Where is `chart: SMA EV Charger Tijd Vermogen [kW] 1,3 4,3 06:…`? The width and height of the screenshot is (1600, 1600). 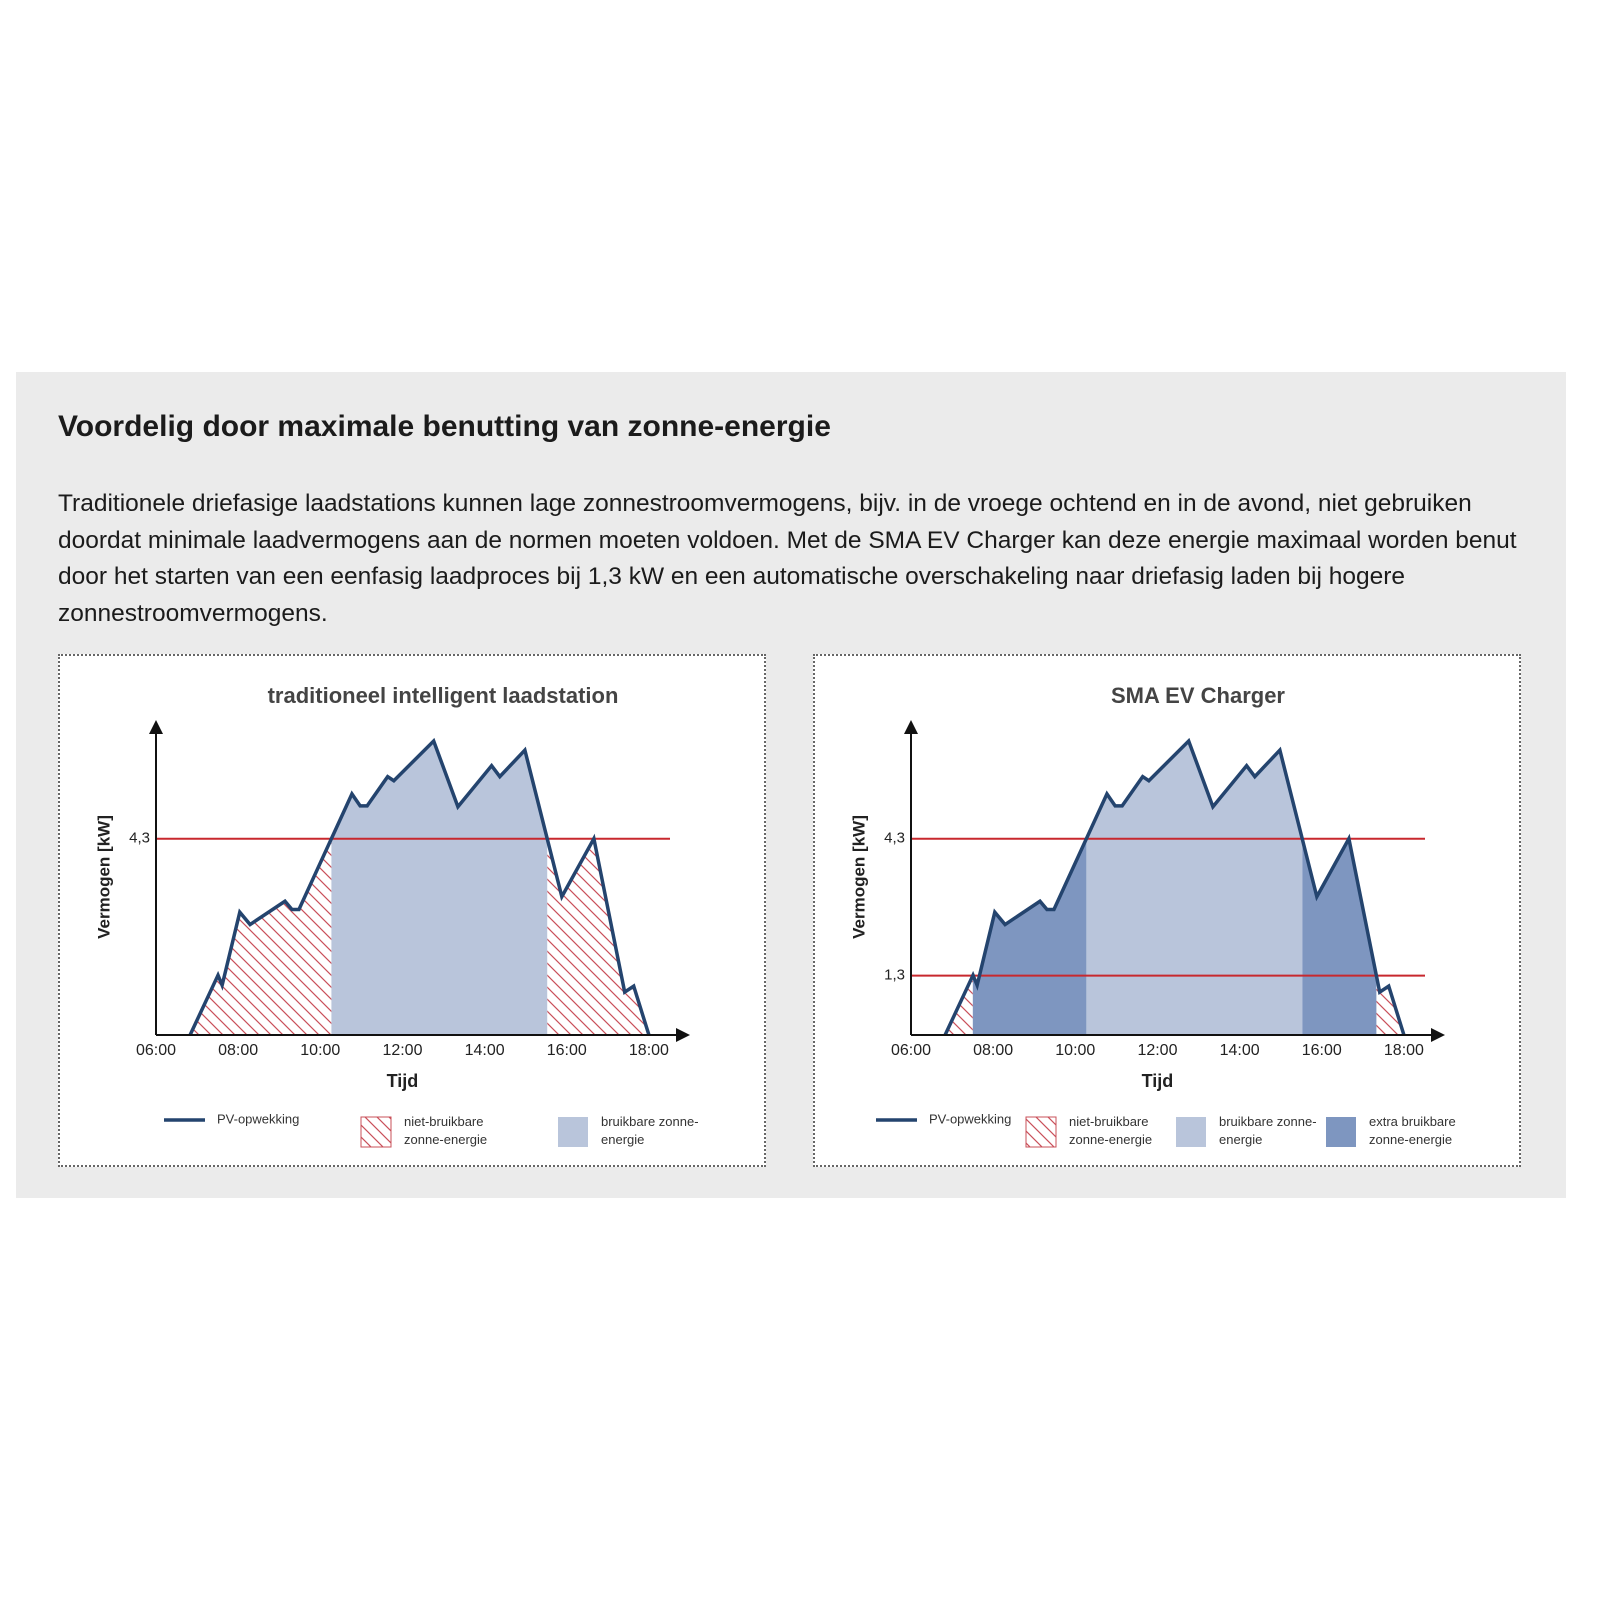
chart: SMA EV Charger Tijd Vermogen [kW] 1,3 4,3 06:… is located at coordinates (1152, 915).